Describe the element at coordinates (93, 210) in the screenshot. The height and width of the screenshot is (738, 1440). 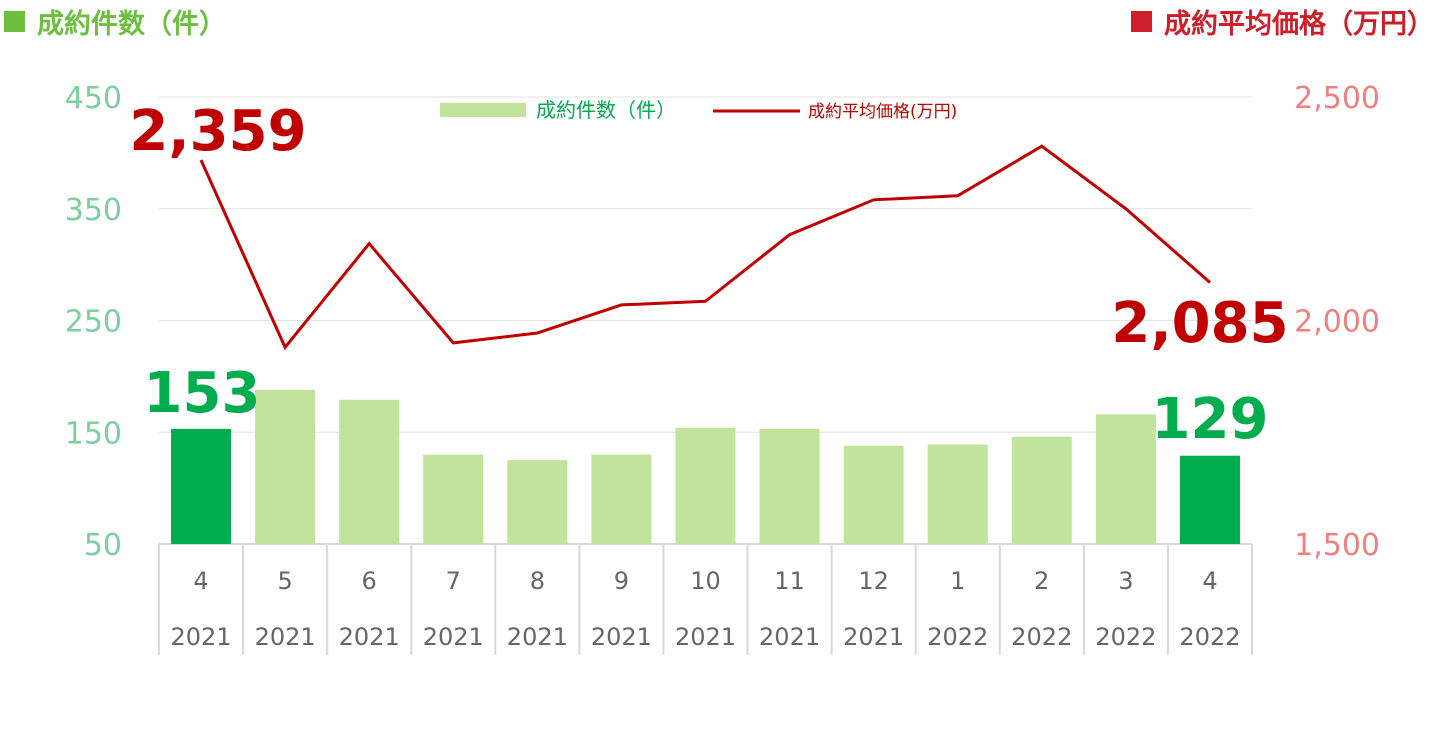
I see `left-axis-tick-label: 350` at that location.